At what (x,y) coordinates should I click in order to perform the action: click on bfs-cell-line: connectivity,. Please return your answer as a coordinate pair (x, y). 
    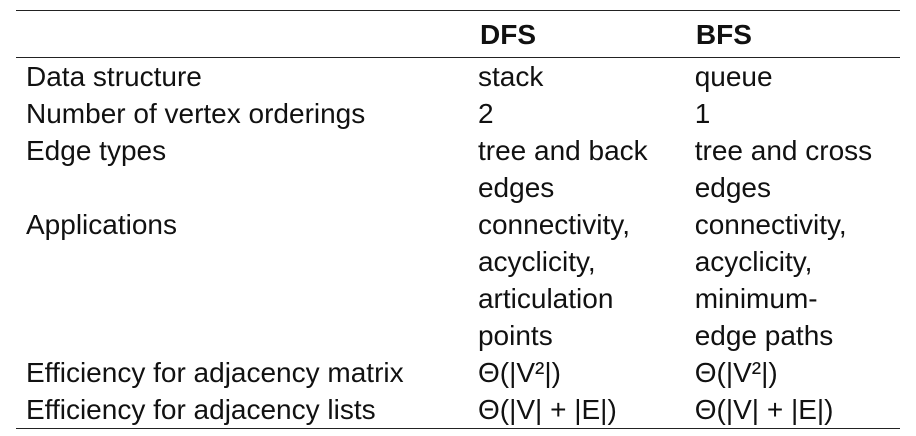
    Looking at the image, I should click on (770, 224).